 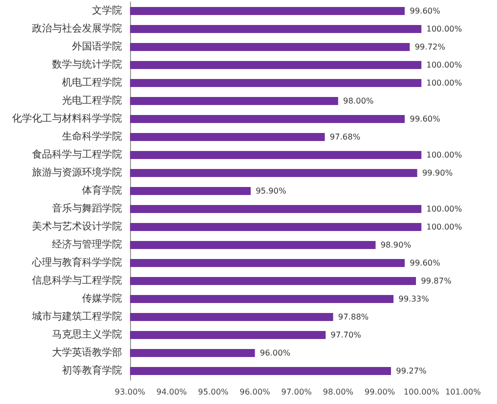 What do you see at coordinates (411, 371) in the screenshot?
I see `data-label: 99.27%` at bounding box center [411, 371].